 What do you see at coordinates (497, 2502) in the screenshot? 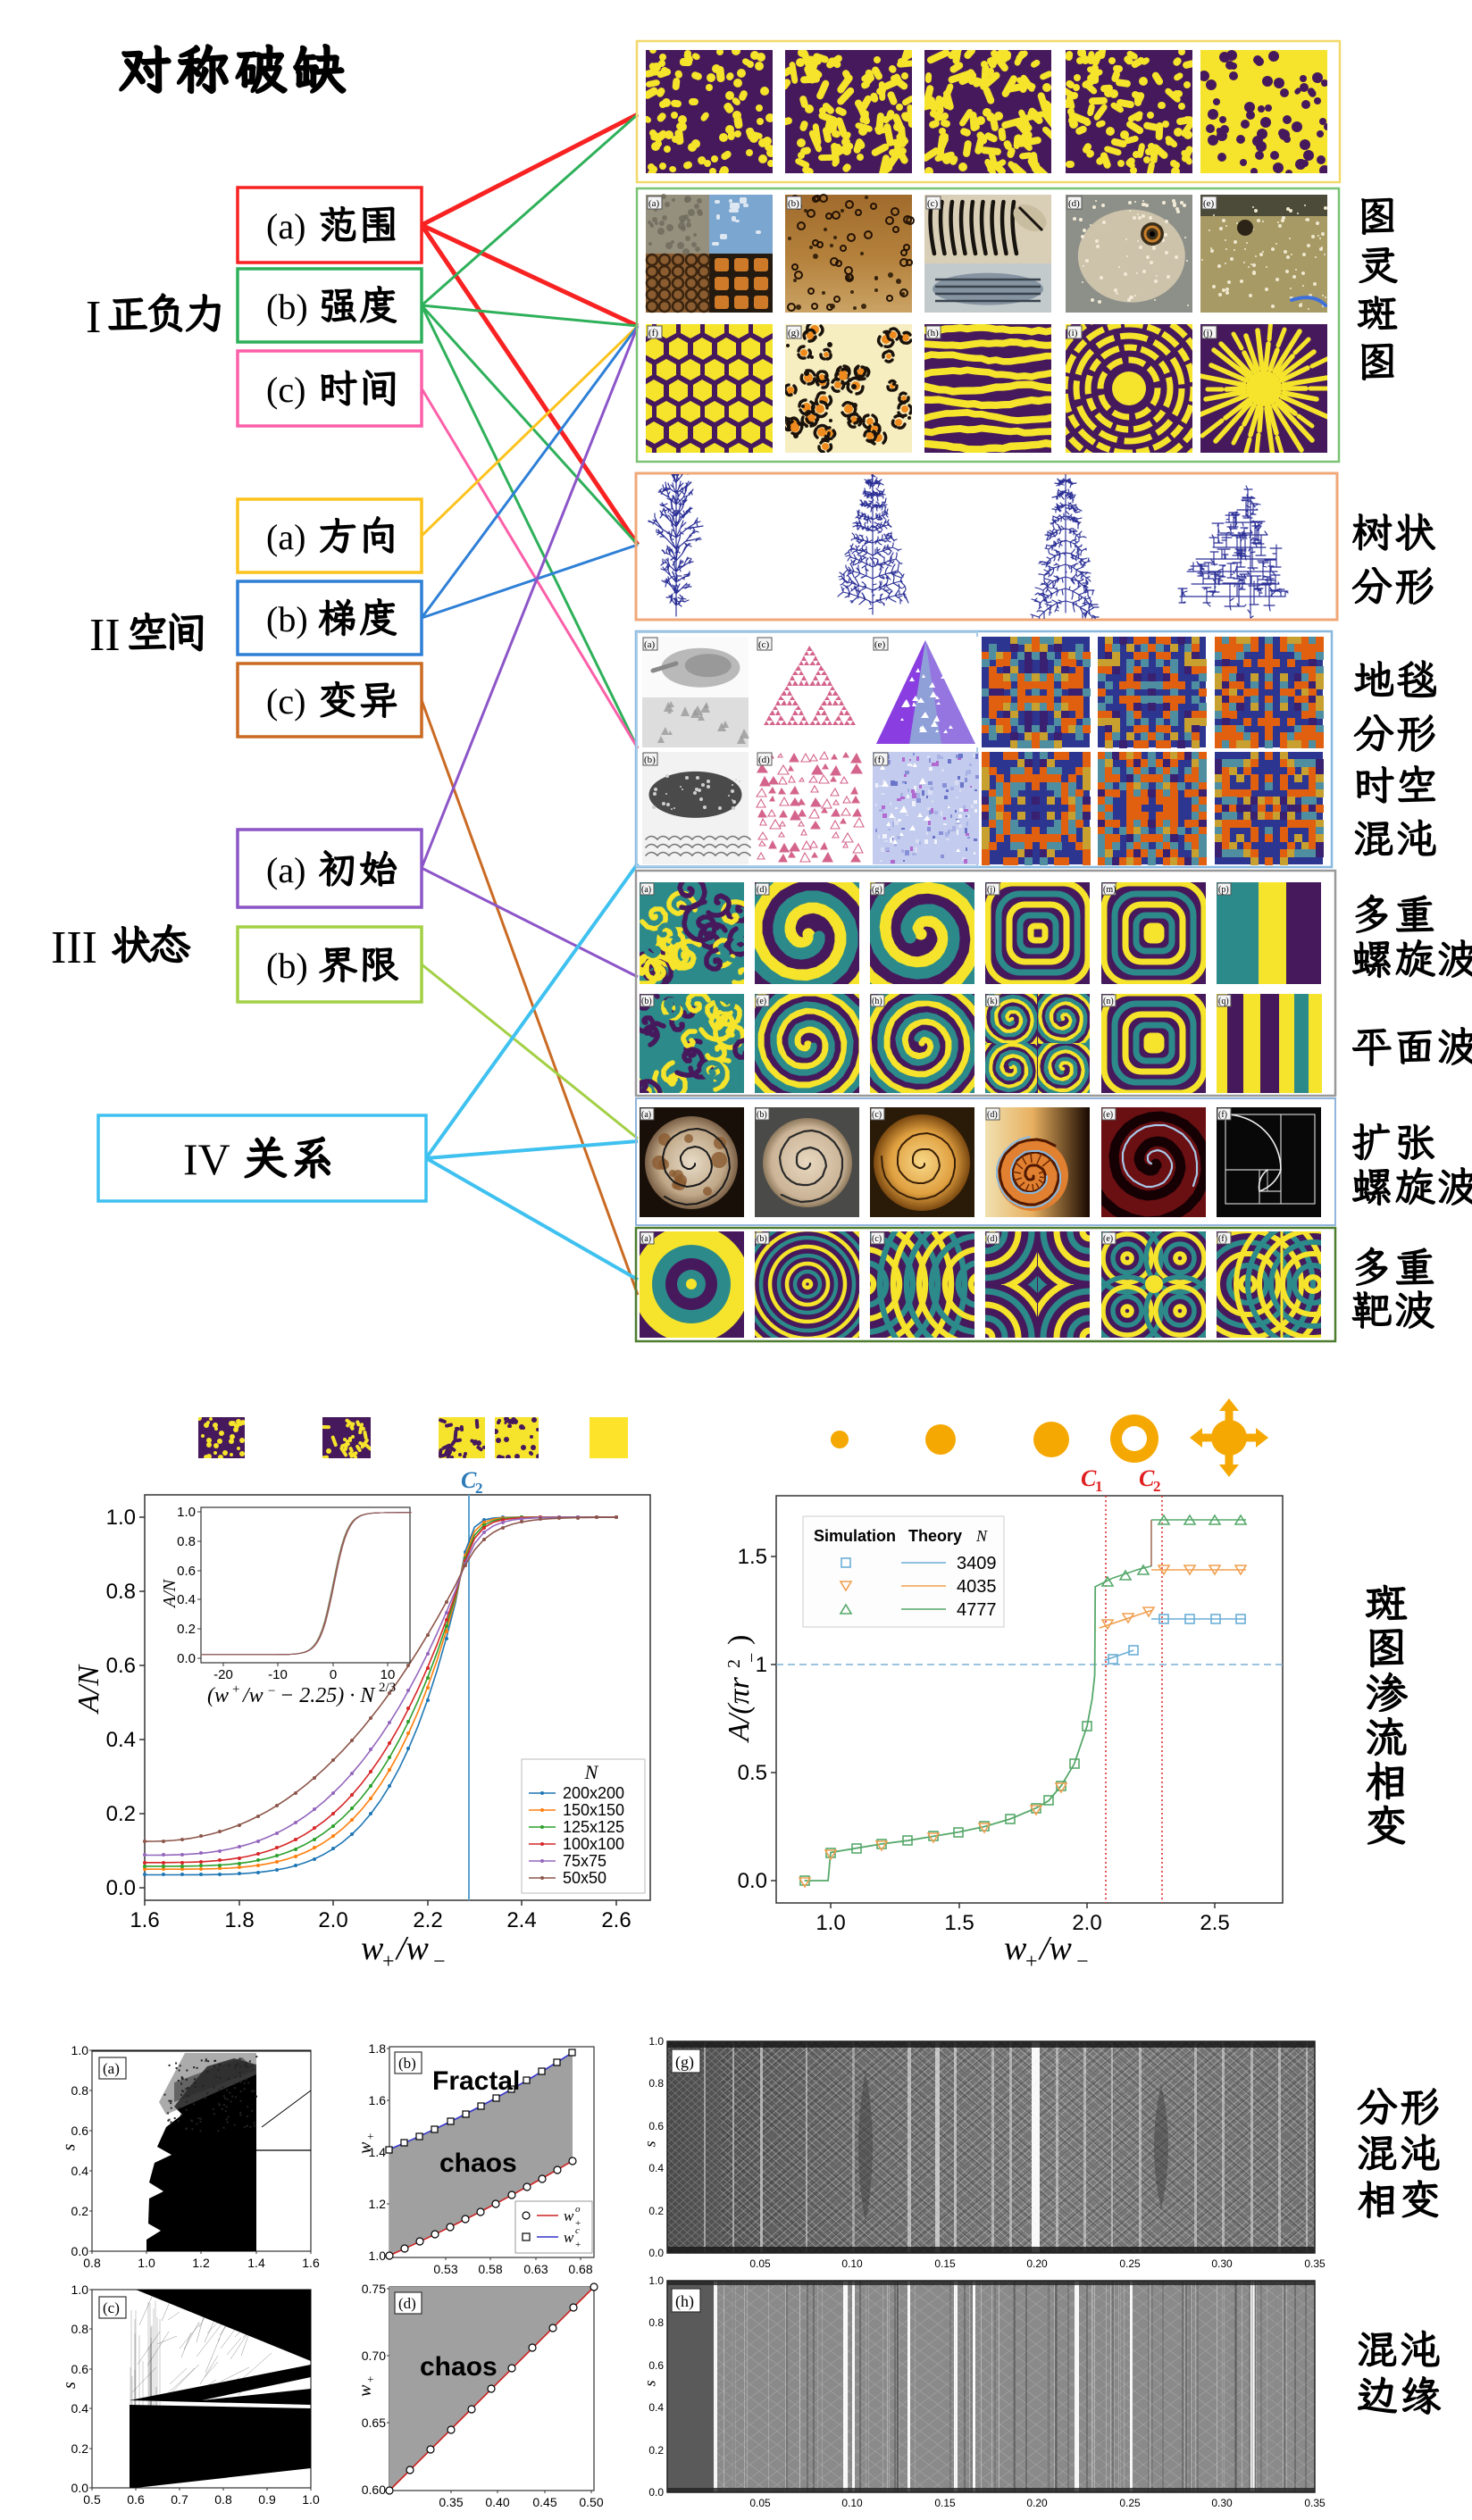
I see `svg-text: 0.40` at bounding box center [497, 2502].